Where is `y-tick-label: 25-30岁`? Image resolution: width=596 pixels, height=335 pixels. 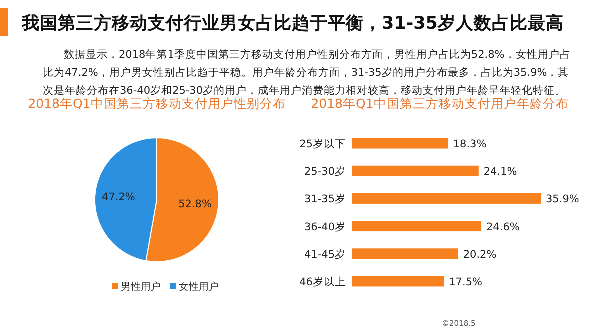 y-tick-label: 25-30岁 is located at coordinates (325, 172).